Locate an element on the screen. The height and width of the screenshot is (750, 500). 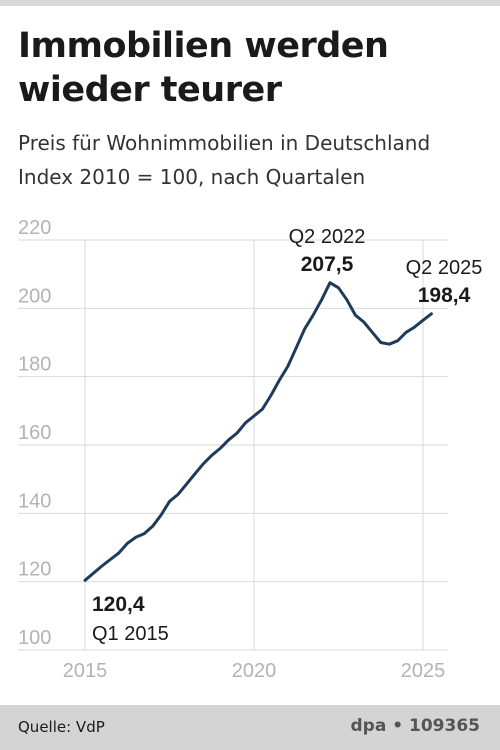
chart-title: Immobilien werden wieder teurer is located at coordinates (203, 68).